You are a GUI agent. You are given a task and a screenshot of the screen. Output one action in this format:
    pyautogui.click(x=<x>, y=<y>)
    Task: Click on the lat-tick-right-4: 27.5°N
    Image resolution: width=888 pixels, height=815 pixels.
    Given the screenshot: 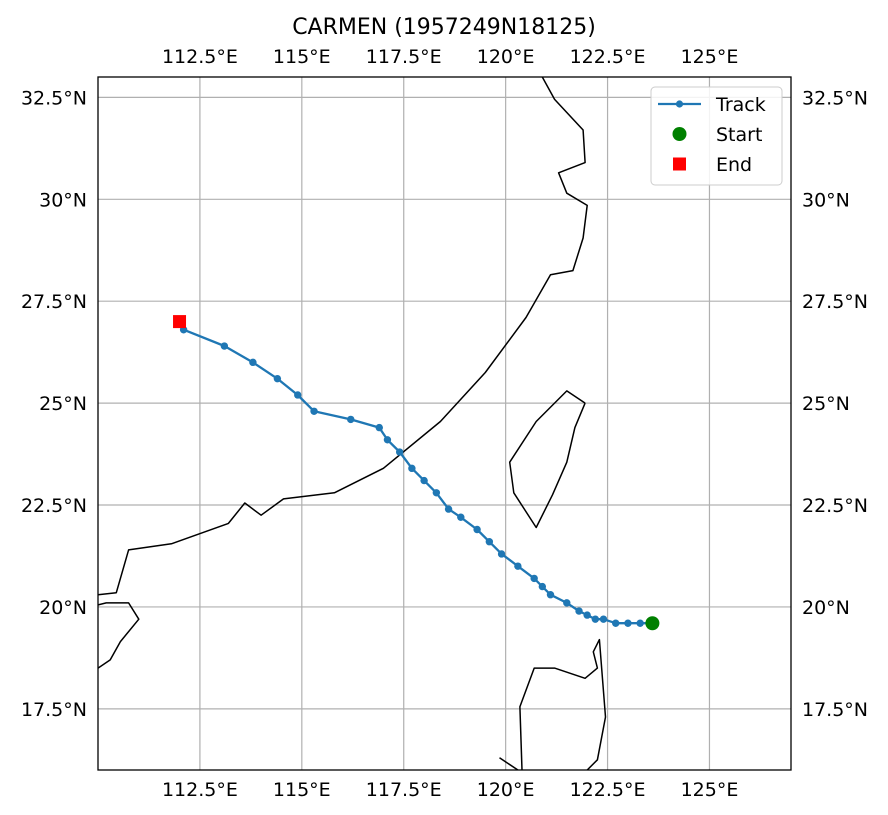 What is the action you would take?
    pyautogui.click(x=835, y=302)
    